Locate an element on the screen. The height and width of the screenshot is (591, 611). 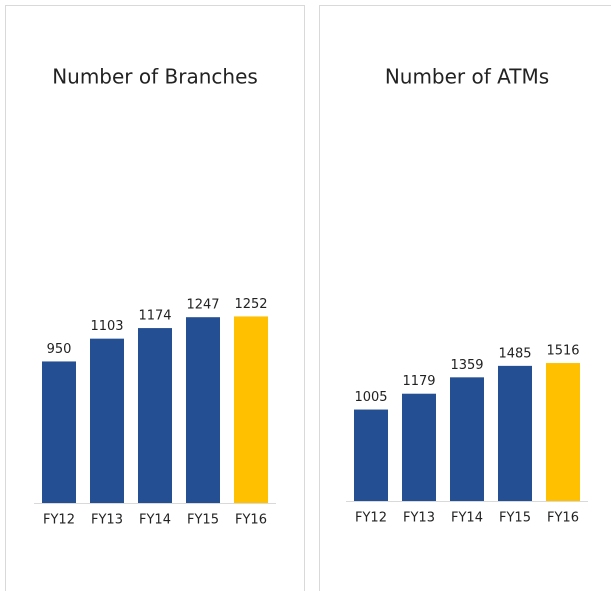
data-label: 1252 is located at coordinates (250, 304).